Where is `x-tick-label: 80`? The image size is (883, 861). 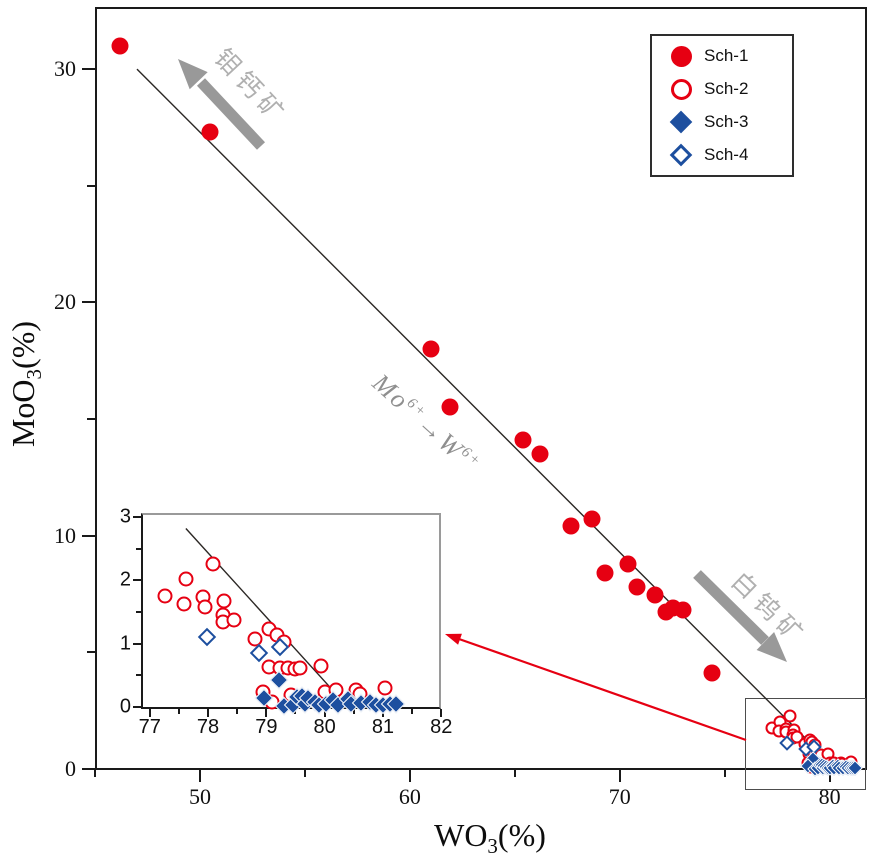
x-tick-label: 80 is located at coordinates (829, 796).